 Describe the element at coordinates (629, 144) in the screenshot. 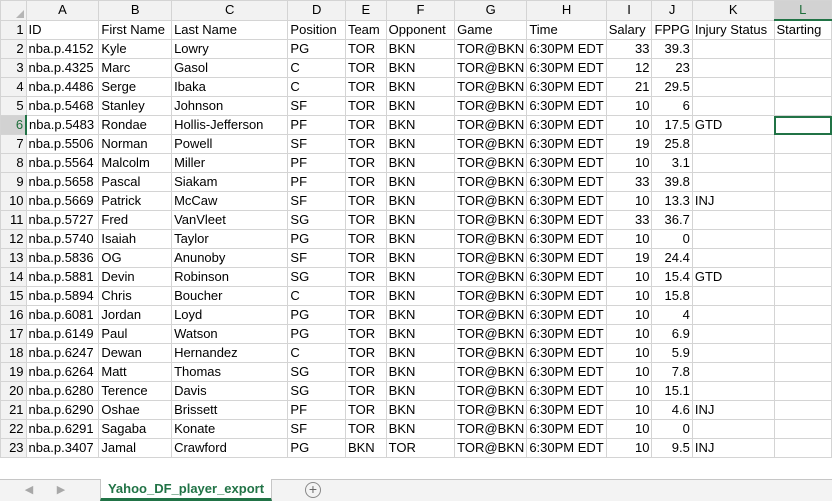

I see `cell-i7: 19` at that location.